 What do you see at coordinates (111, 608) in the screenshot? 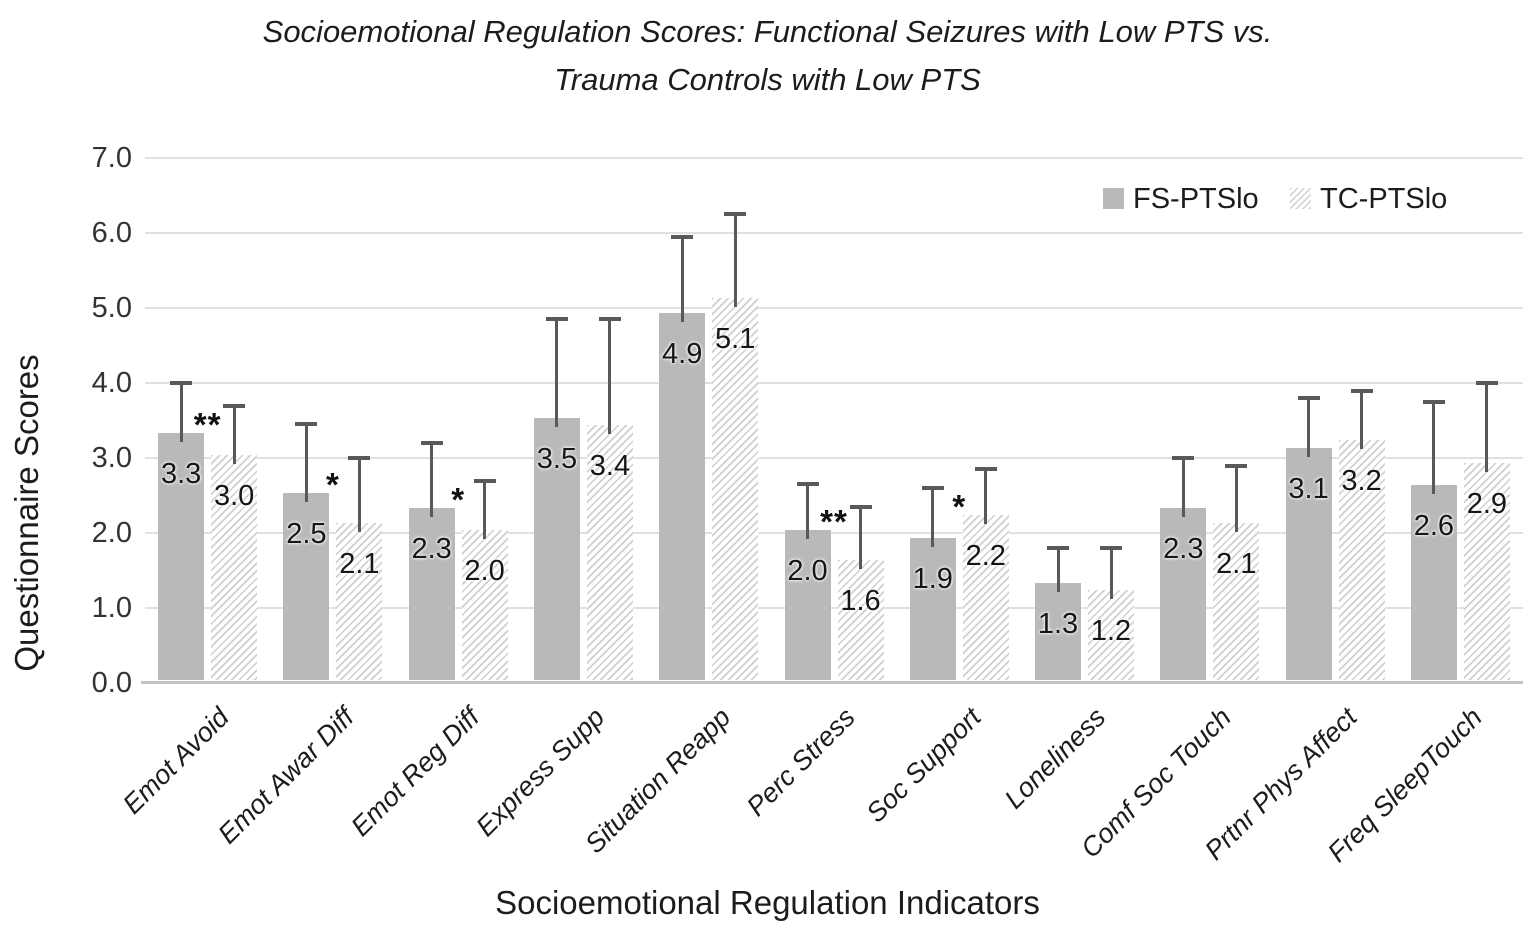
I see `y-tick-label: 1.0` at bounding box center [111, 608].